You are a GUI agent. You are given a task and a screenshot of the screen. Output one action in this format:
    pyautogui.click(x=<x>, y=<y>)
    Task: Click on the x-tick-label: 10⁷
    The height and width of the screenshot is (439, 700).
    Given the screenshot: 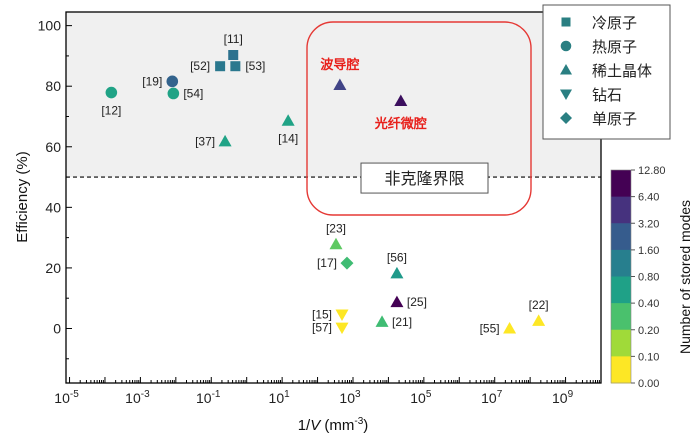 What is the action you would take?
    pyautogui.click(x=492, y=397)
    